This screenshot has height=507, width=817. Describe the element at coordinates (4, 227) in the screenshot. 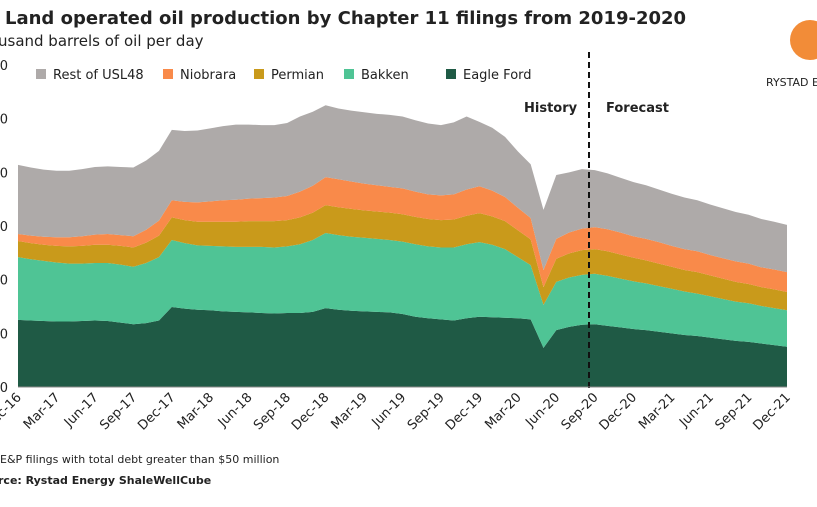

I see `y-tick-label: 300` at that location.